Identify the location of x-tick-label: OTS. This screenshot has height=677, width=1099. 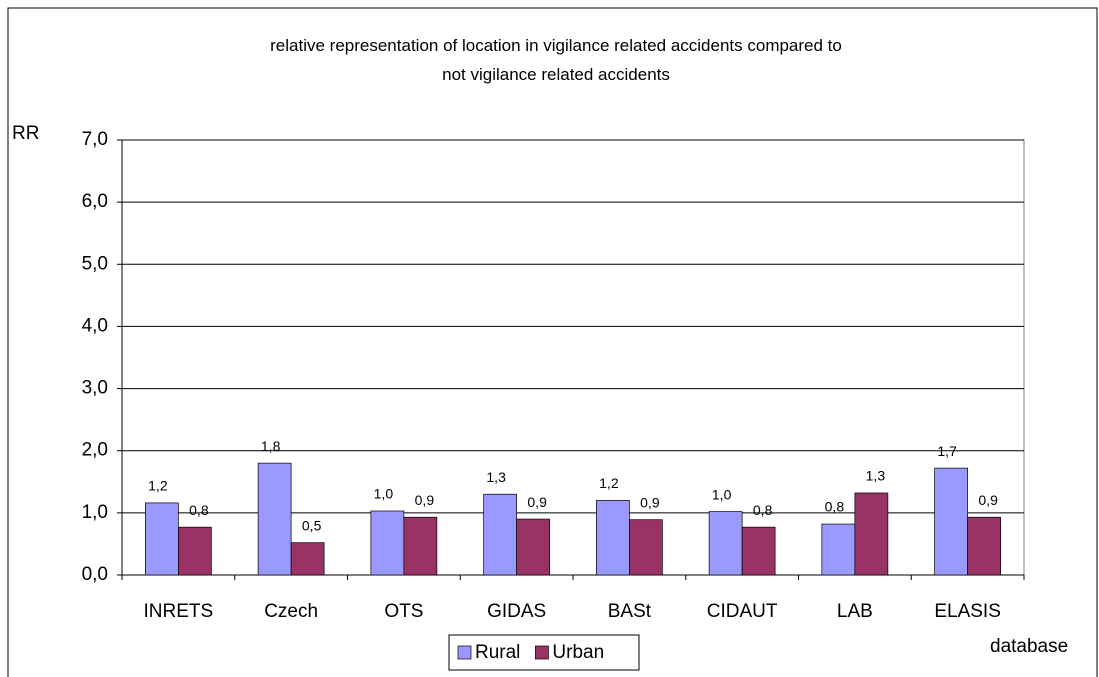
(403, 611).